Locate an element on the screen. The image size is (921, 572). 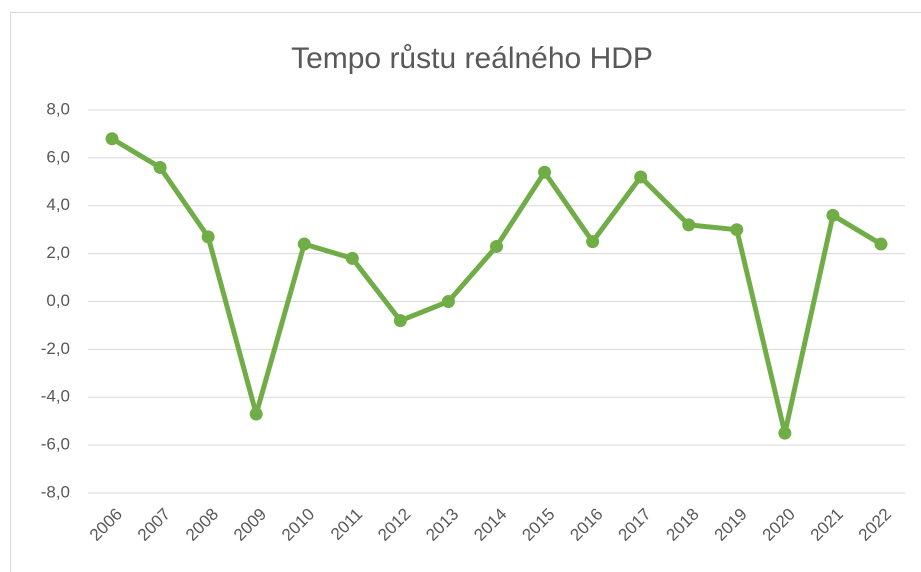
y-tick-label: 8,0 is located at coordinates (58, 108).